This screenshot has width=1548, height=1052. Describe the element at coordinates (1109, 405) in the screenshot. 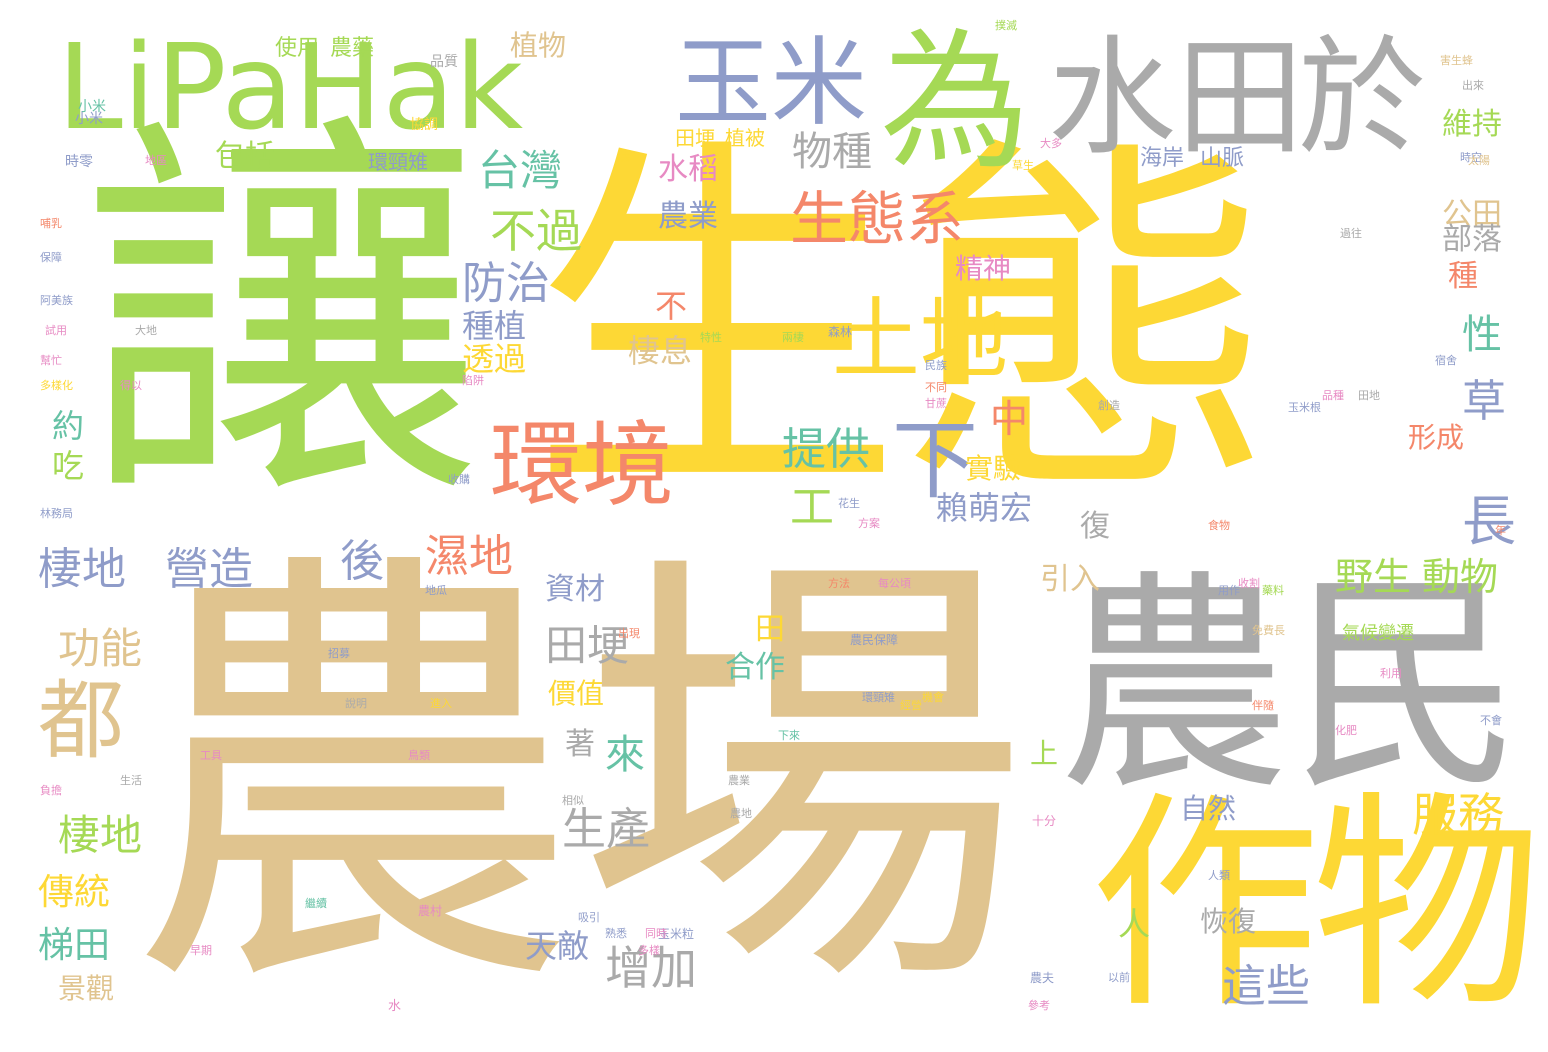

I see `cloud-word: 創造` at that location.